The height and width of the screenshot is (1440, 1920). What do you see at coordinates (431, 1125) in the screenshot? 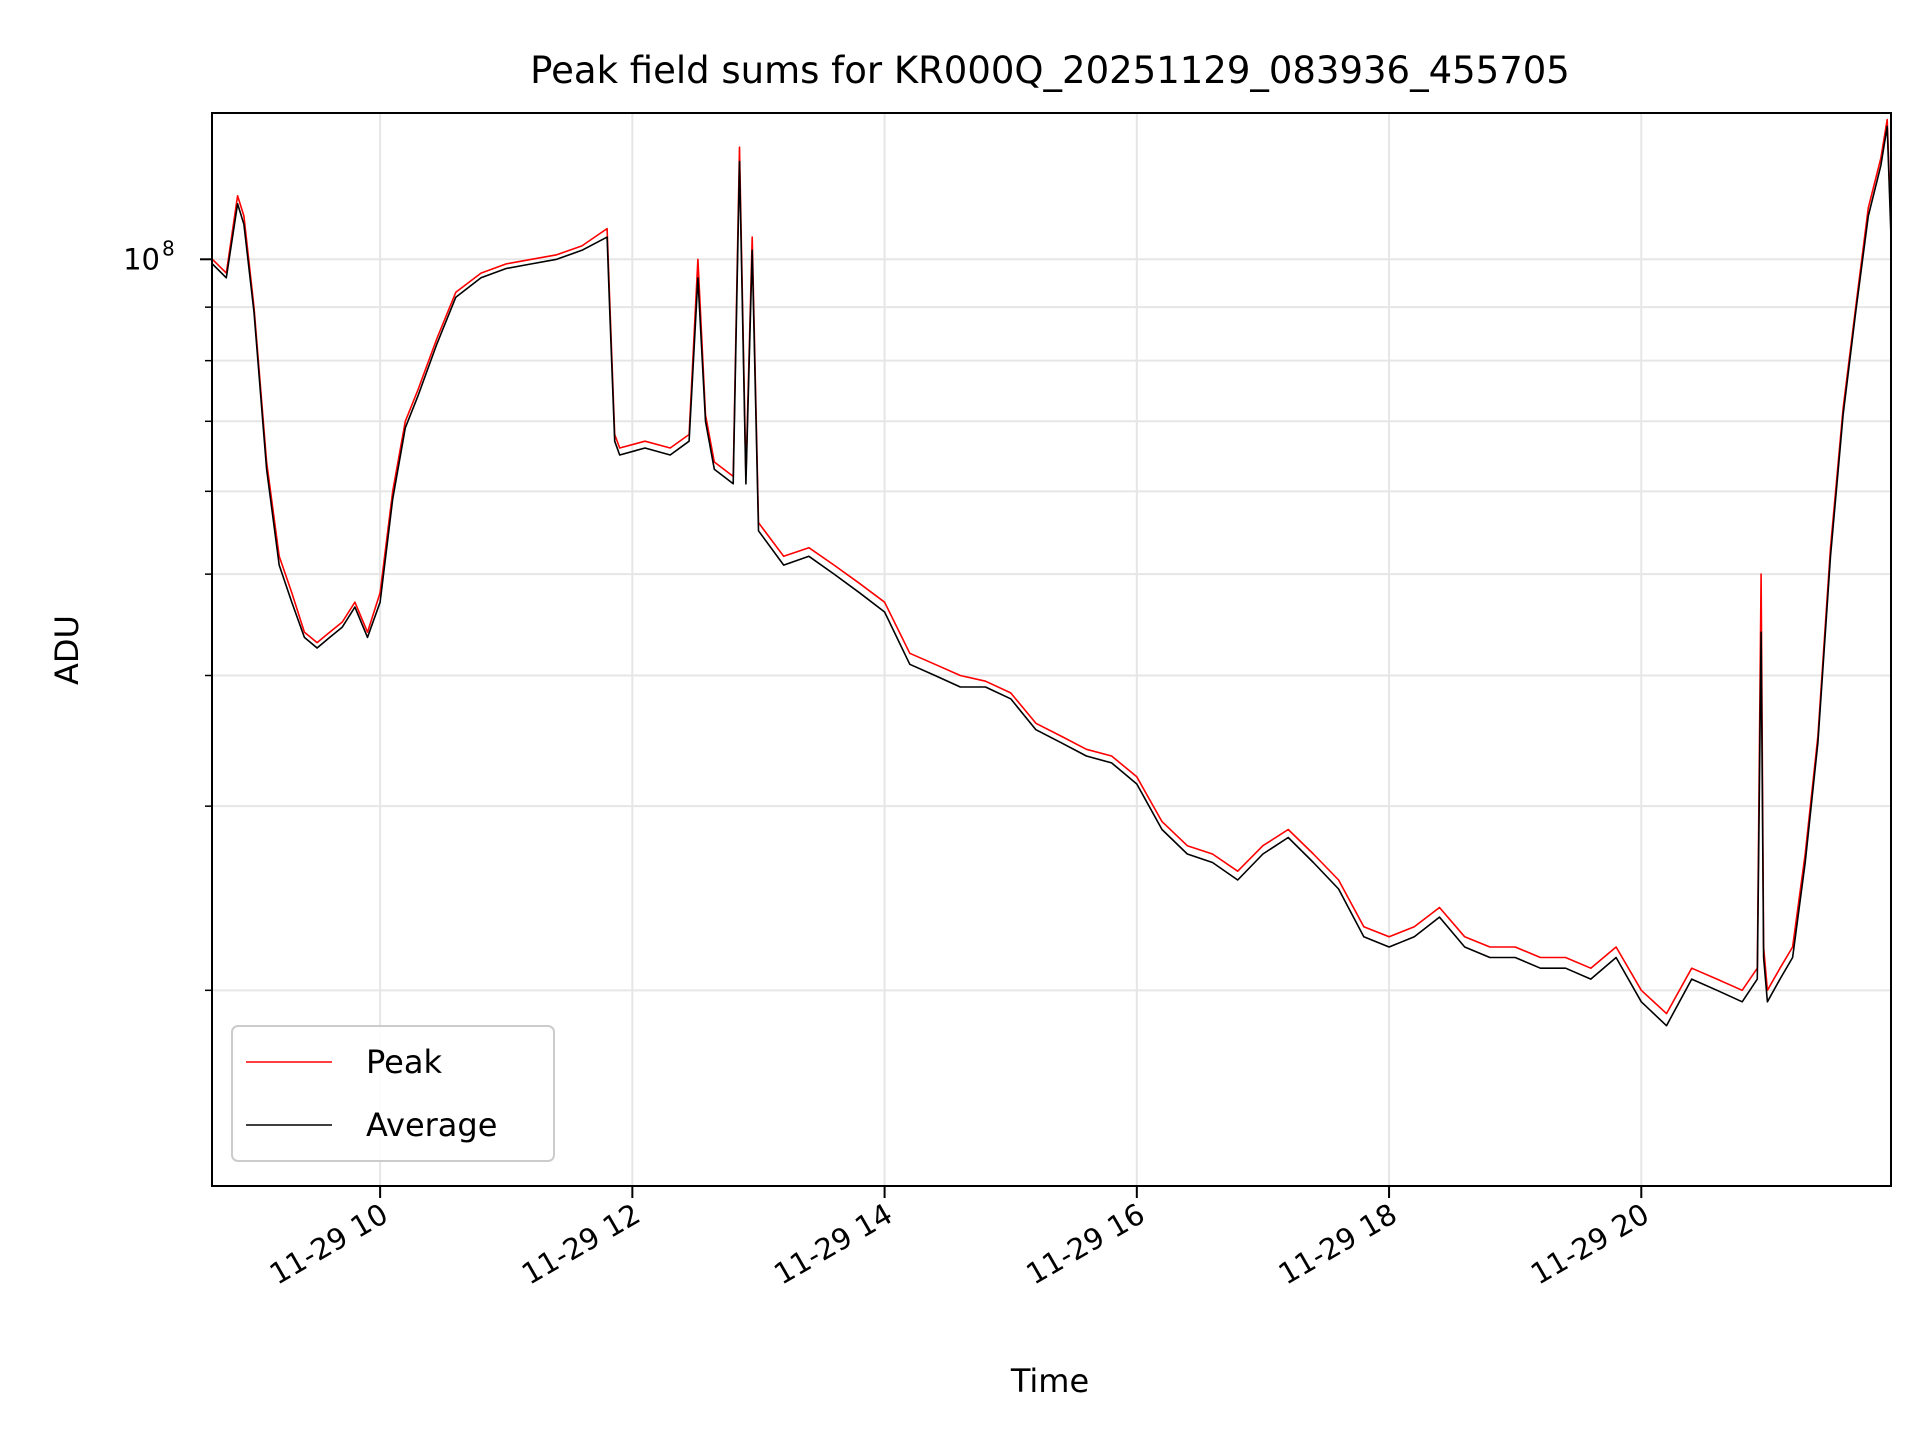
I see `legend-label-average: Average` at bounding box center [431, 1125].